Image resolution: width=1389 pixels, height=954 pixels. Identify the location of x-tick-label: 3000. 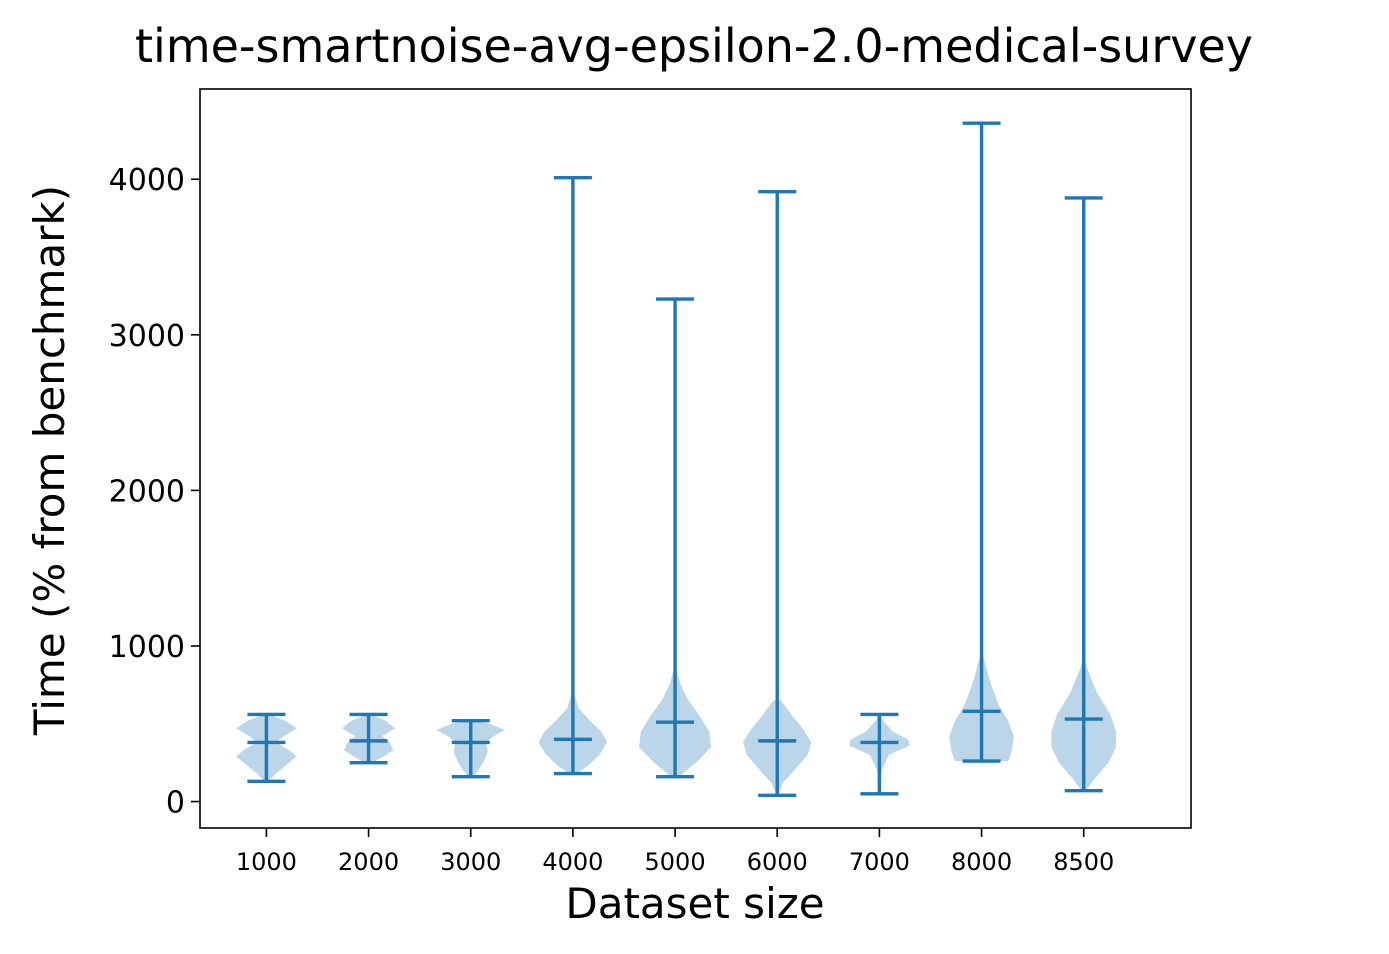
(470, 862).